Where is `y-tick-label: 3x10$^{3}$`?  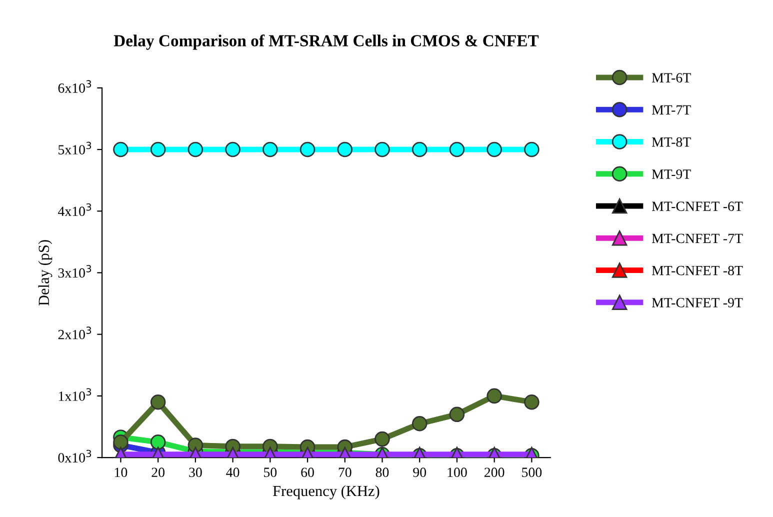 y-tick-label: 3x10$^{3}$ is located at coordinates (75, 271).